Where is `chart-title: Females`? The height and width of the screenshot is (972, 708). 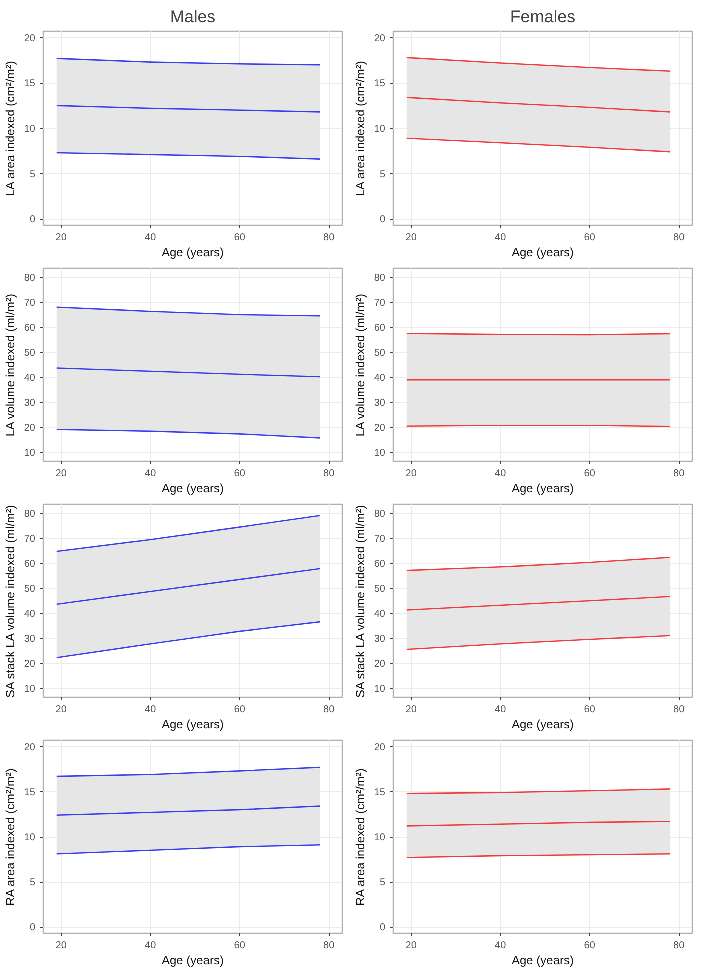 chart-title: Females is located at coordinates (543, 17).